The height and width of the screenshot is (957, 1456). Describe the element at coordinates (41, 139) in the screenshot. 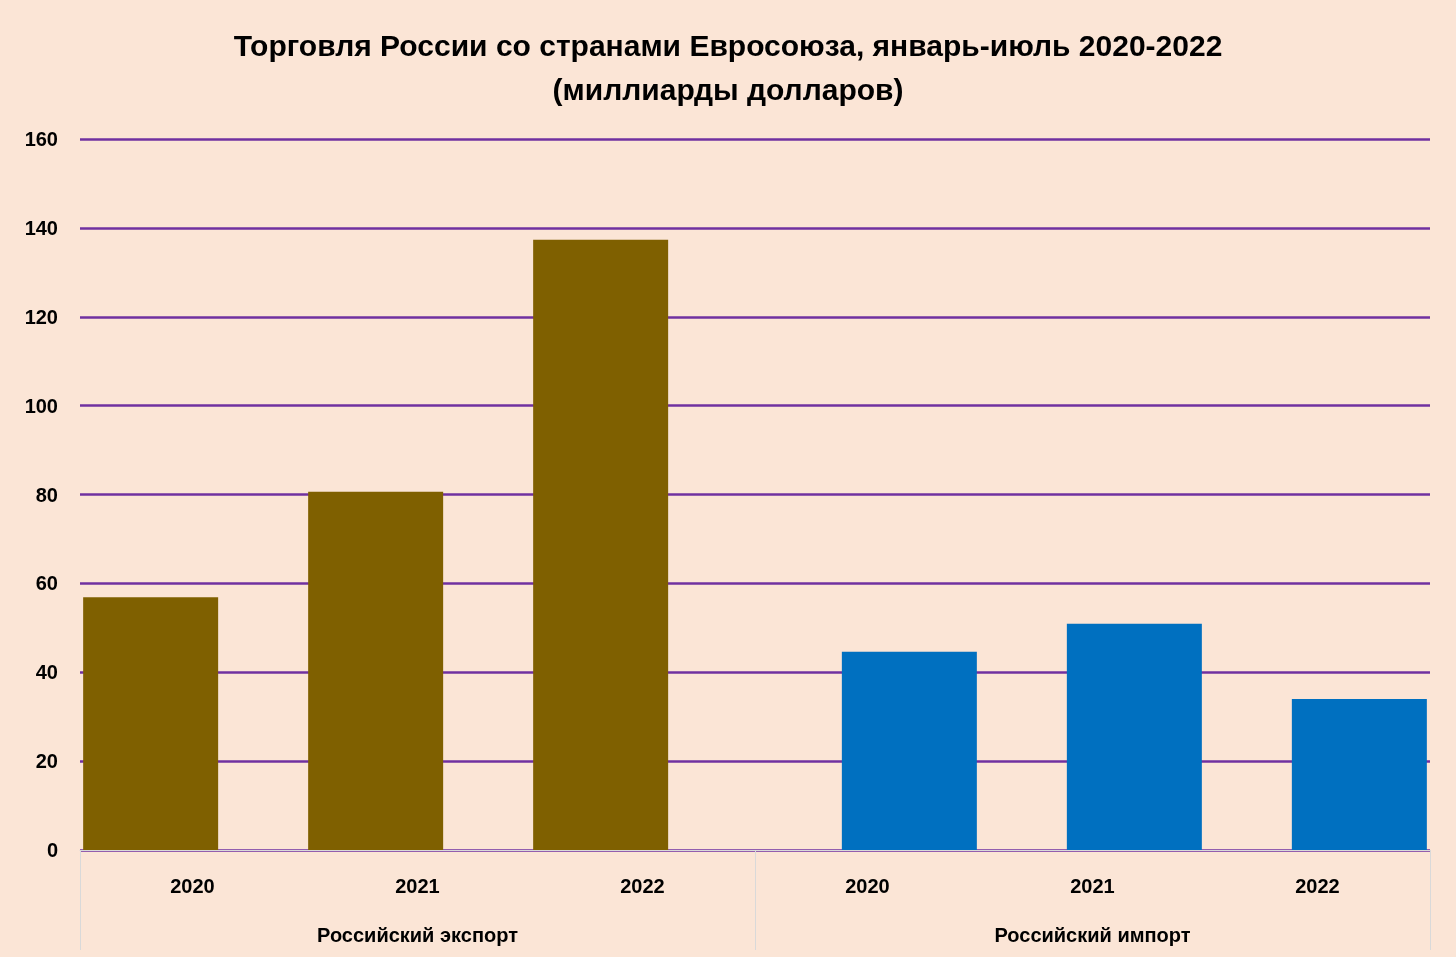

I see `y-tick-label: 160` at that location.